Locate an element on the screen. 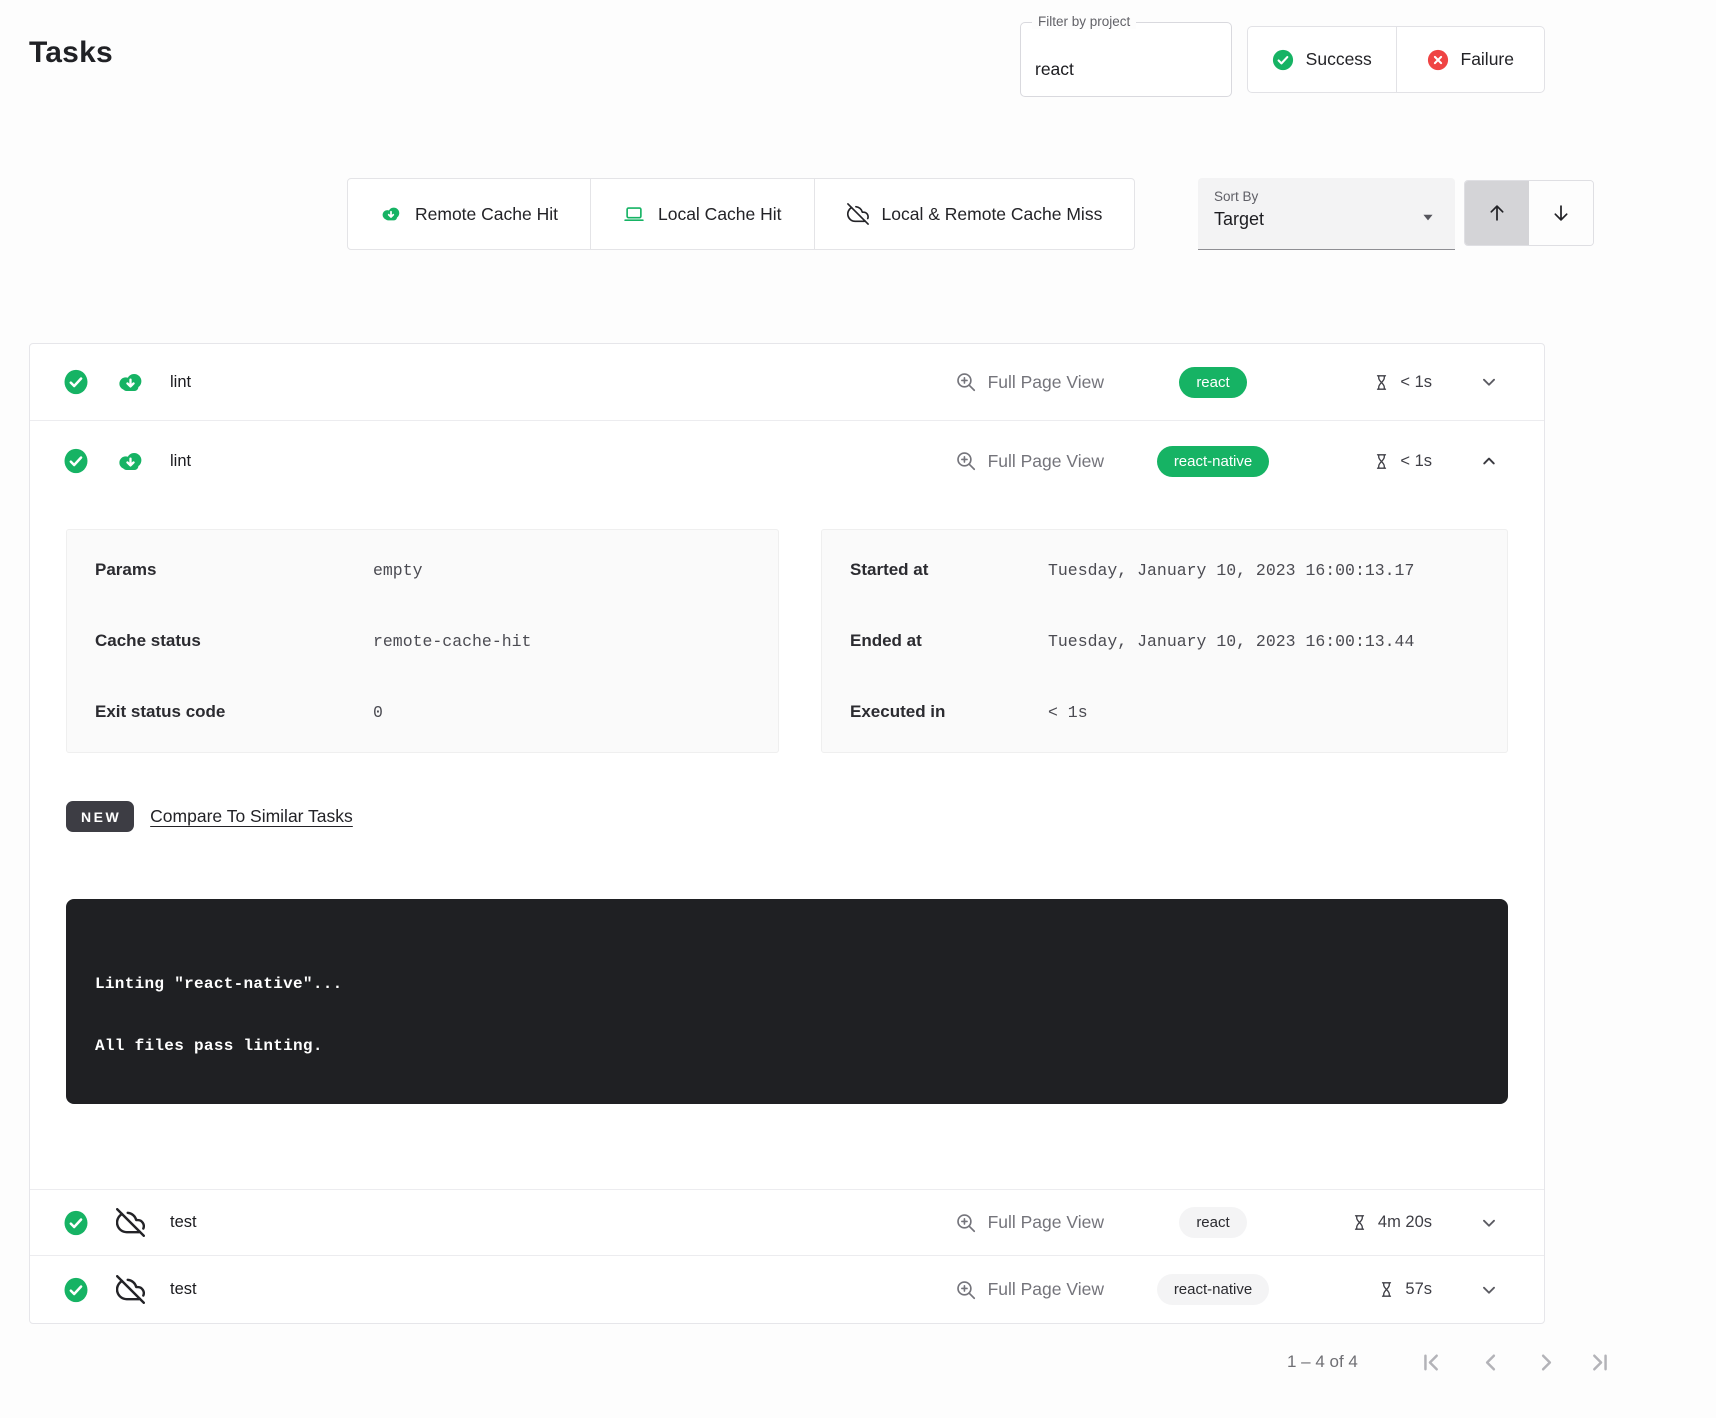 This screenshot has height=1418, width=1716. first-page-button is located at coordinates (1430, 1362).